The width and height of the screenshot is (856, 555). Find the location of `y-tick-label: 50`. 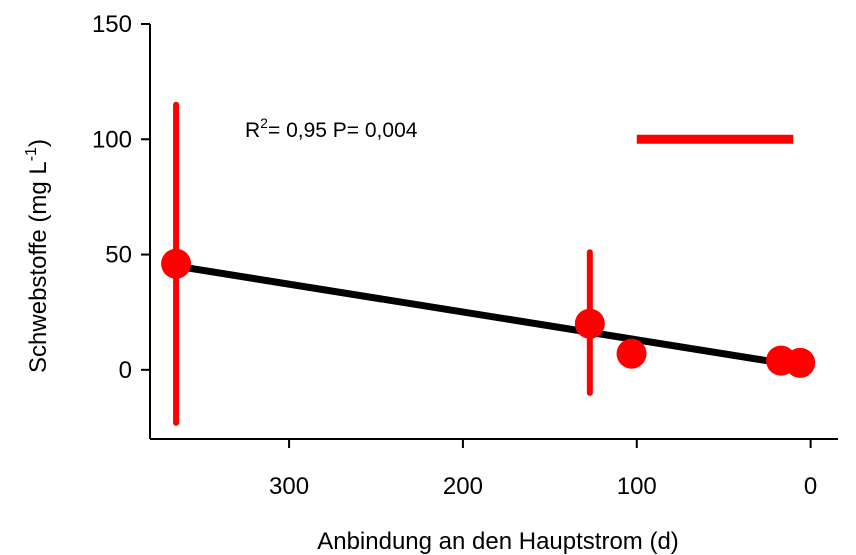

y-tick-label: 50 is located at coordinates (118, 255).